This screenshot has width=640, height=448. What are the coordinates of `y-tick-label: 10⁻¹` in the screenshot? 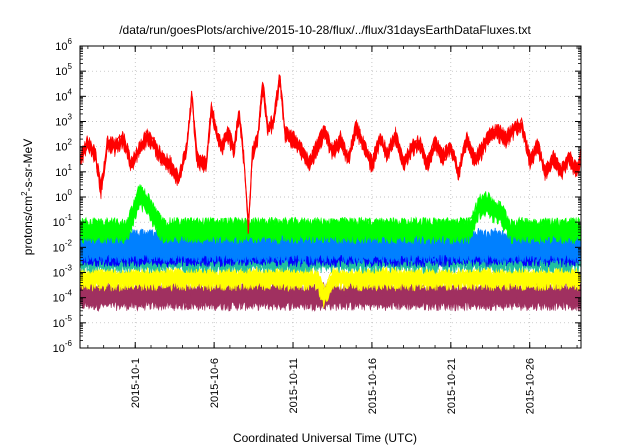 It's located at (63, 221).